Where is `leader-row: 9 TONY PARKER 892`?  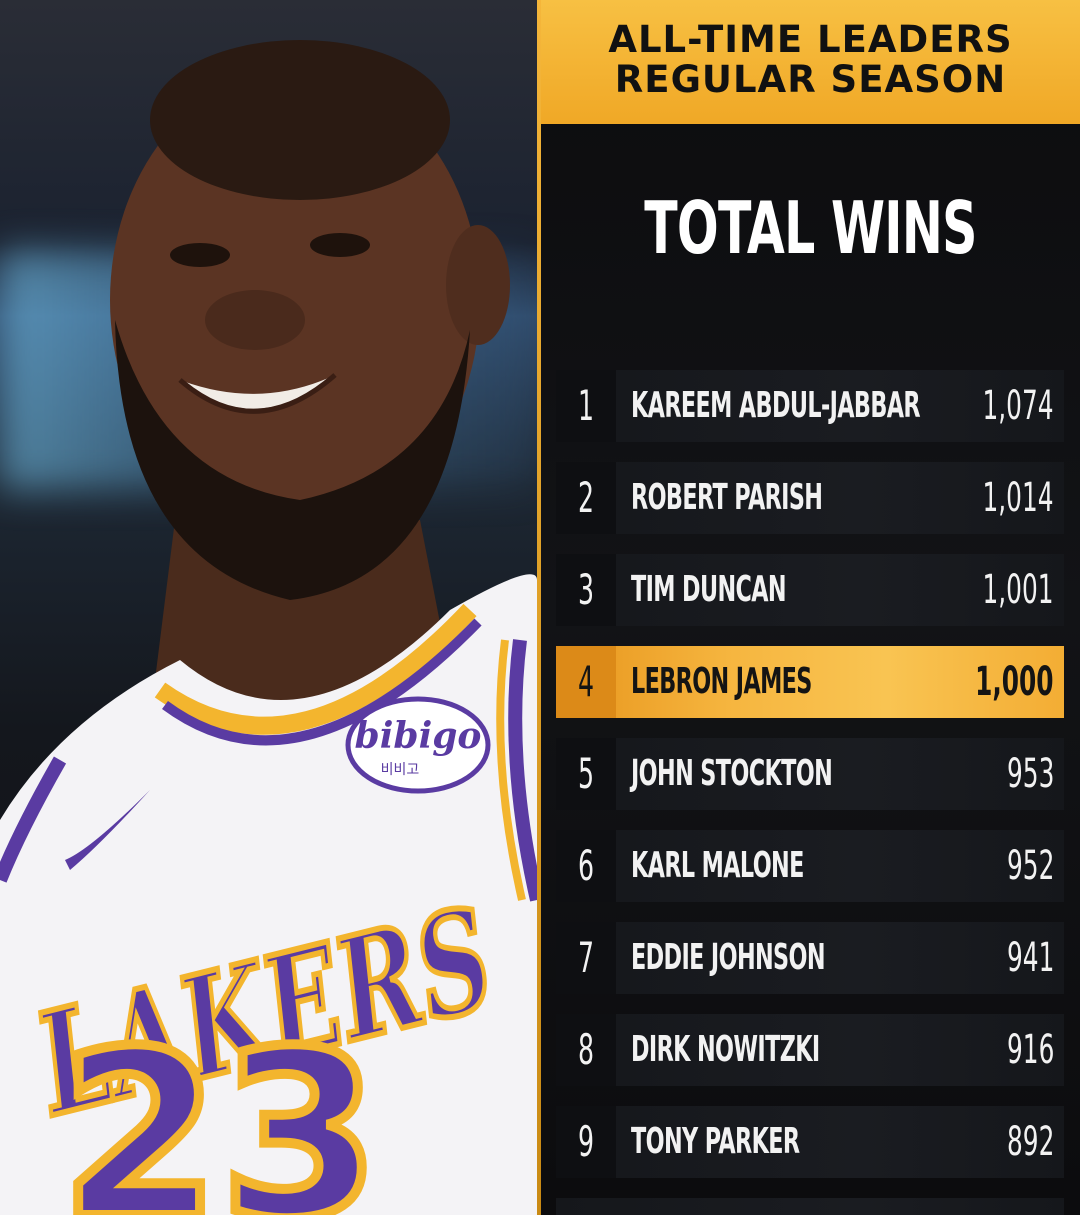 leader-row: 9 TONY PARKER 892 is located at coordinates (810, 1142).